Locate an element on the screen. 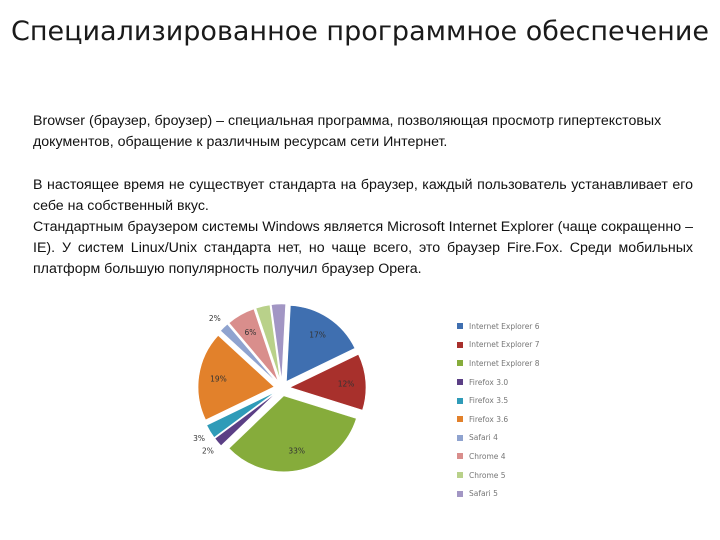  legend-label: Firefox 3.0 is located at coordinates (489, 382).